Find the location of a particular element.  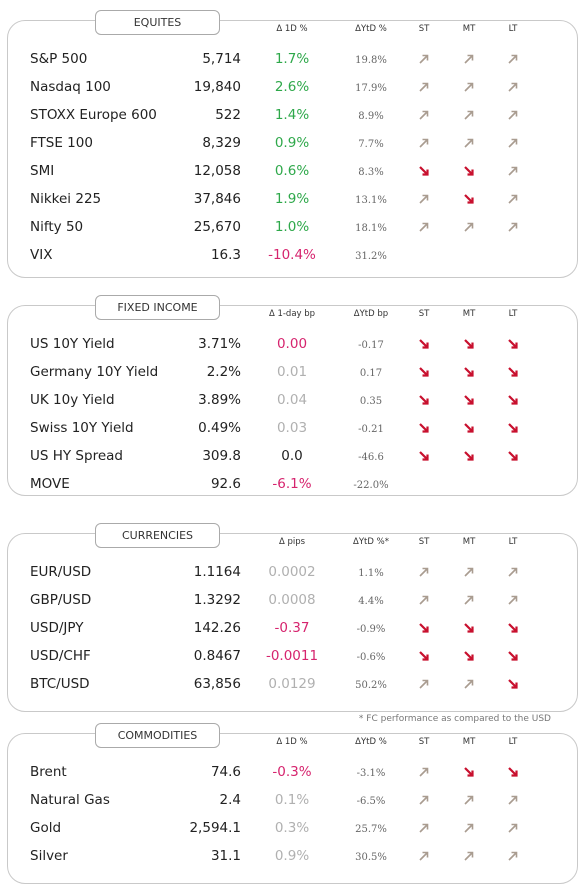

row-name: FTSE 100 is located at coordinates (61, 143).